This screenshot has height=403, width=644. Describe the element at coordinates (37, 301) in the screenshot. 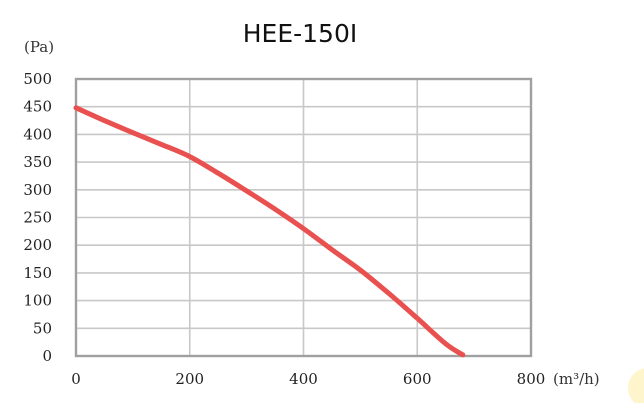

I see `y-tick-label: 100` at that location.